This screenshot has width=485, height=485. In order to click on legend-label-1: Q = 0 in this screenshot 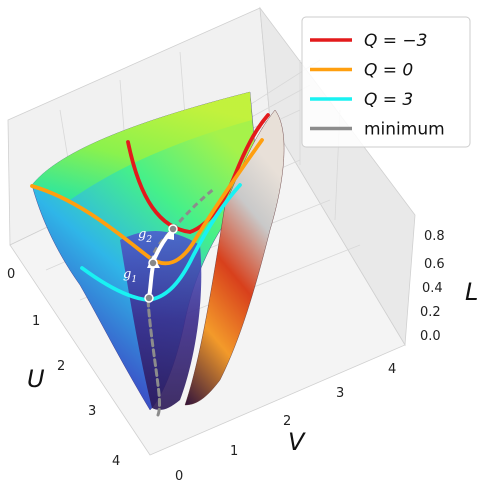, I will do `click(388, 71)`.